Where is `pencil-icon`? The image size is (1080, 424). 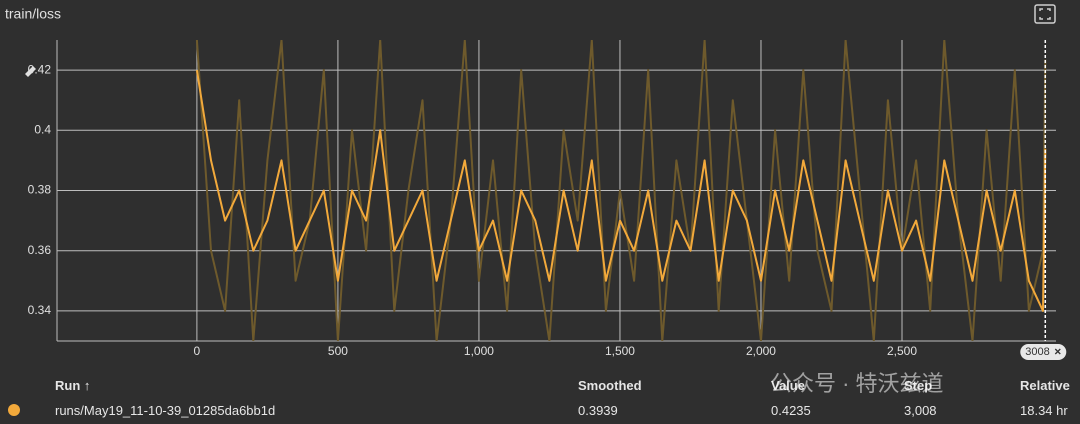
pencil-icon is located at coordinates (30, 71).